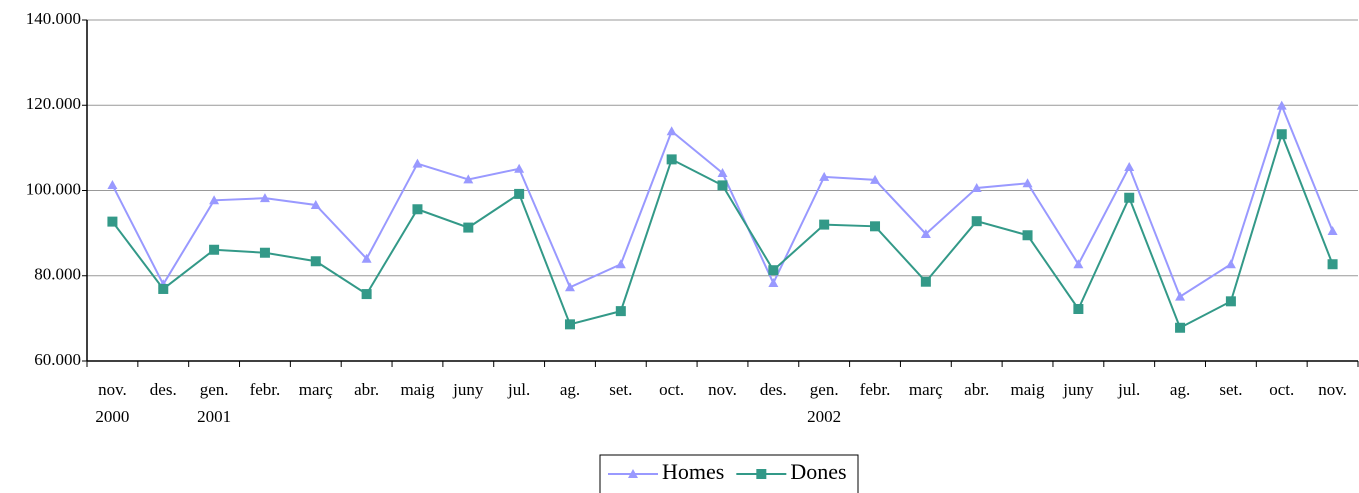 Image resolution: width=1359 pixels, height=493 pixels. What do you see at coordinates (693, 471) in the screenshot?
I see `legend-label: Homes` at bounding box center [693, 471].